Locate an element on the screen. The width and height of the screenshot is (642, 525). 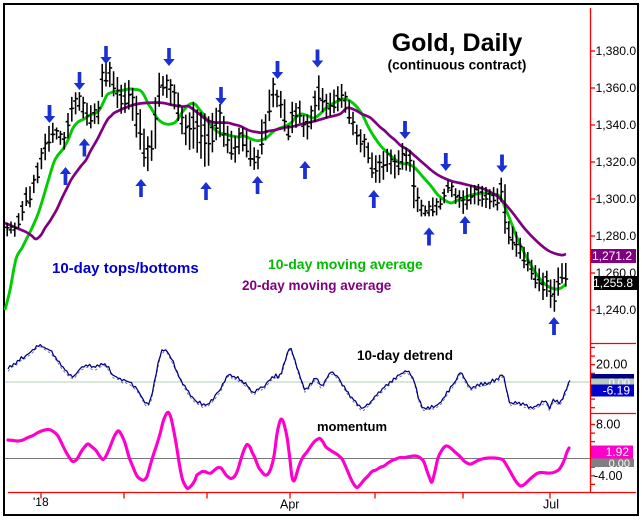
svg-text: 8.00 is located at coordinates (608, 425).